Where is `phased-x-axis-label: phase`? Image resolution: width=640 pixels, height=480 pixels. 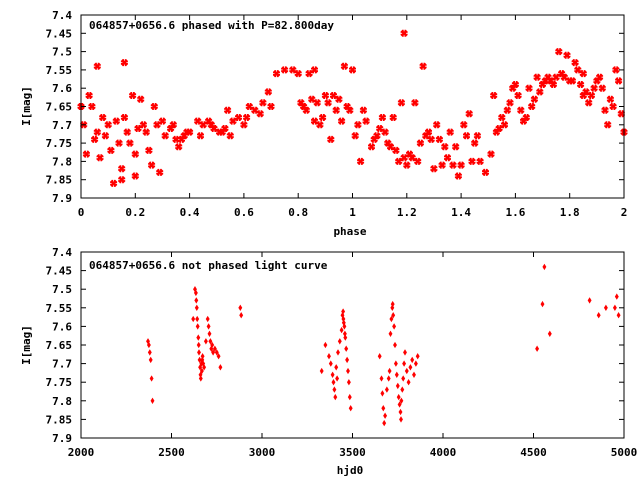
phased-x-axis-label: phase is located at coordinates (349, 231).